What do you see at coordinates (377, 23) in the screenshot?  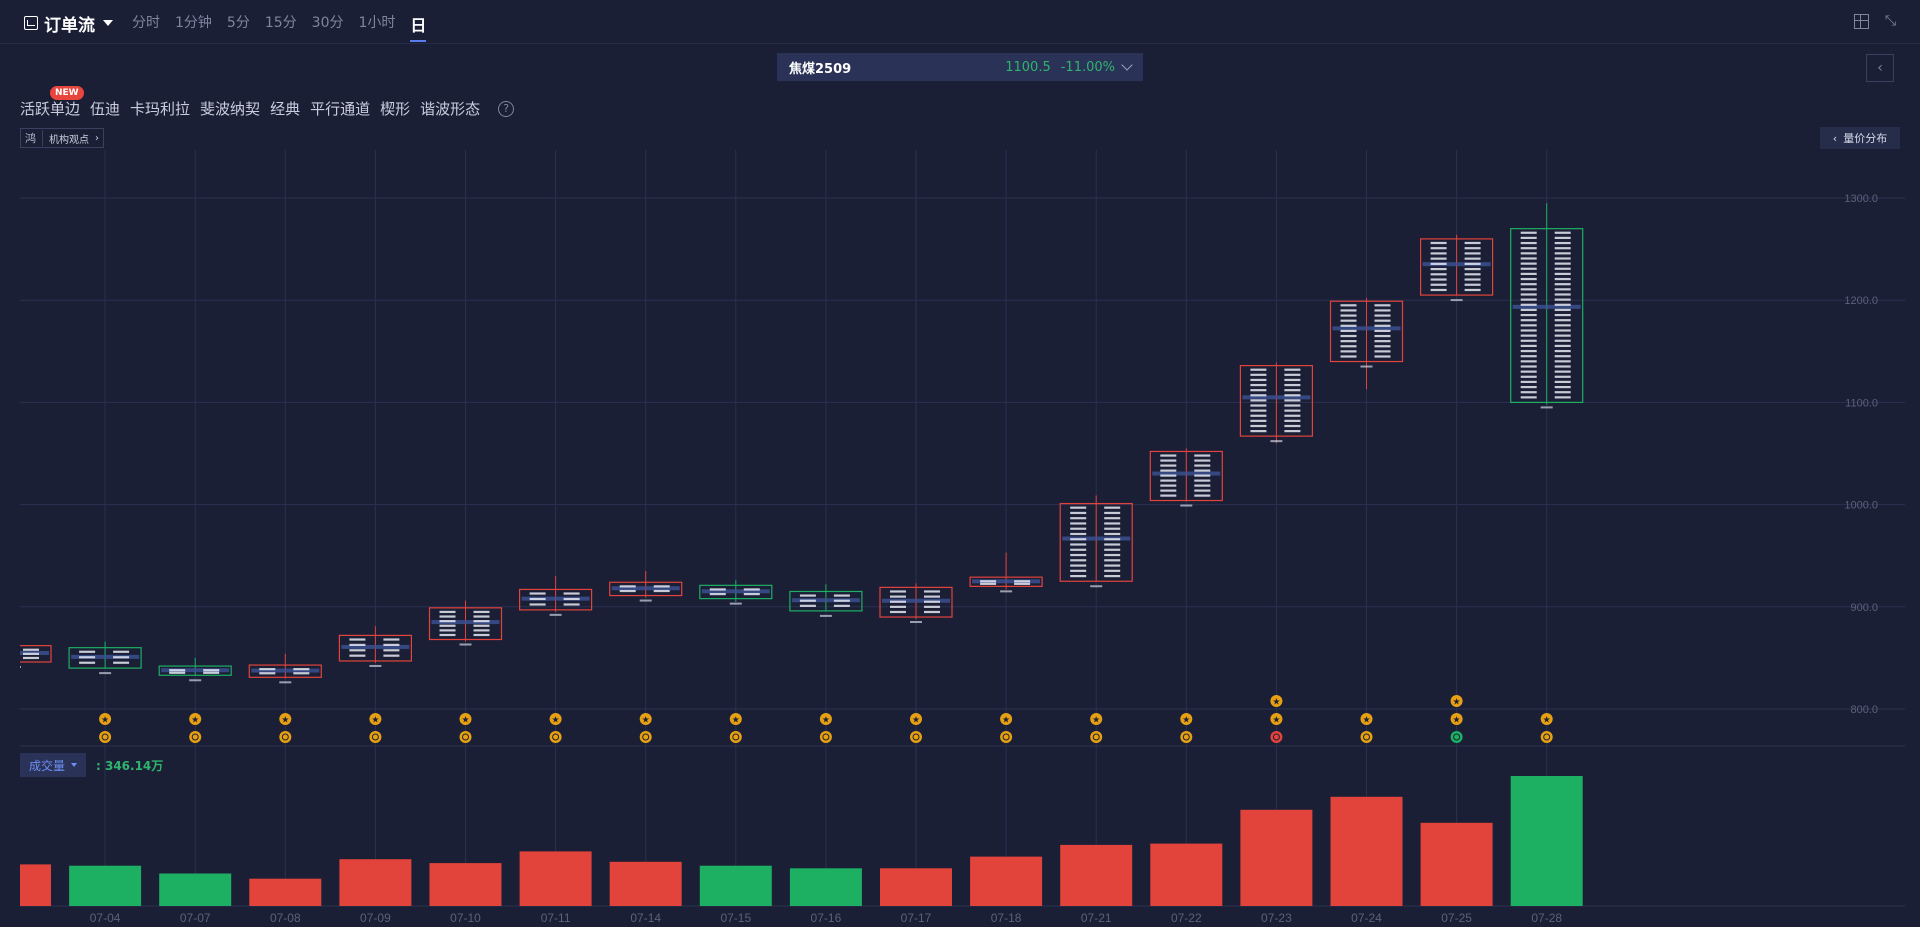 I see `tab-timeframe-1hour: 1小时` at bounding box center [377, 23].